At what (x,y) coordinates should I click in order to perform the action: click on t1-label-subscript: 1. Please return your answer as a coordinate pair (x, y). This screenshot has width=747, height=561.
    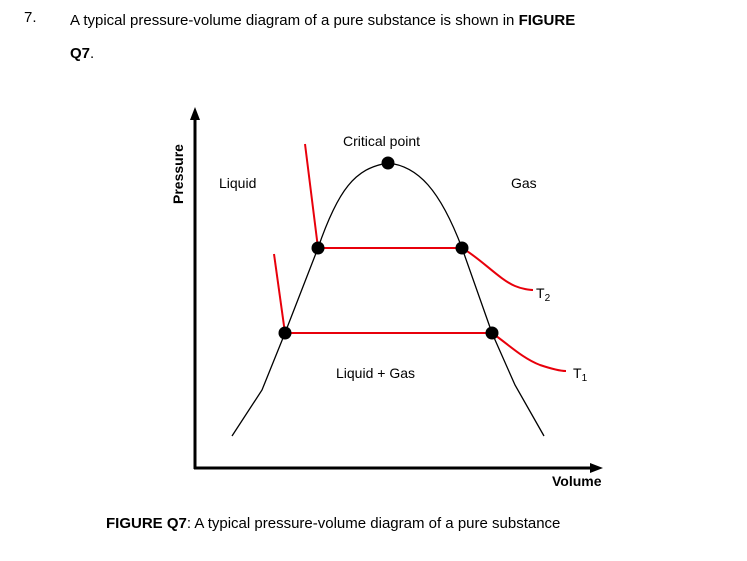
    Looking at the image, I should click on (585, 378).